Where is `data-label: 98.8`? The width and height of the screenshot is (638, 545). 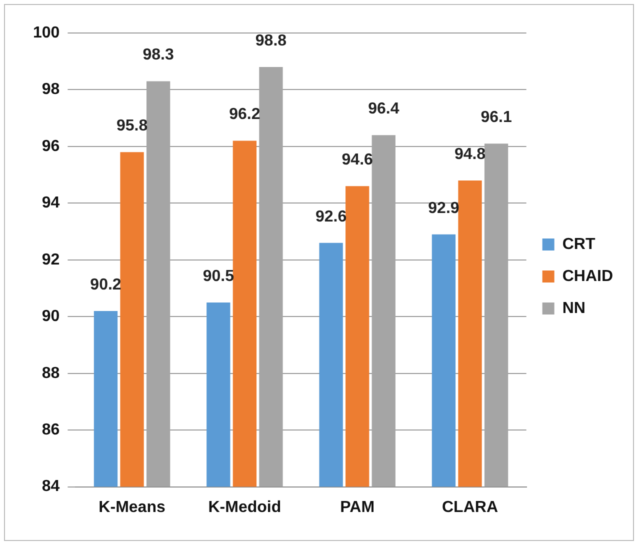 data-label: 98.8 is located at coordinates (271, 41).